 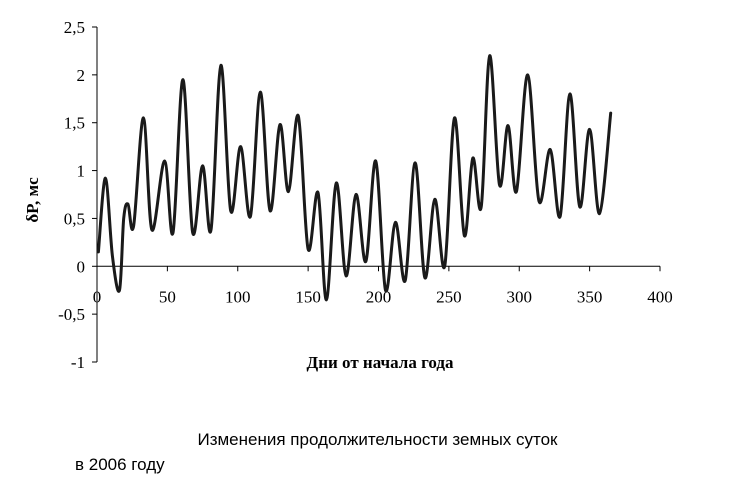 I want to click on y-tick-label: 0,5, so click(x=74, y=218).